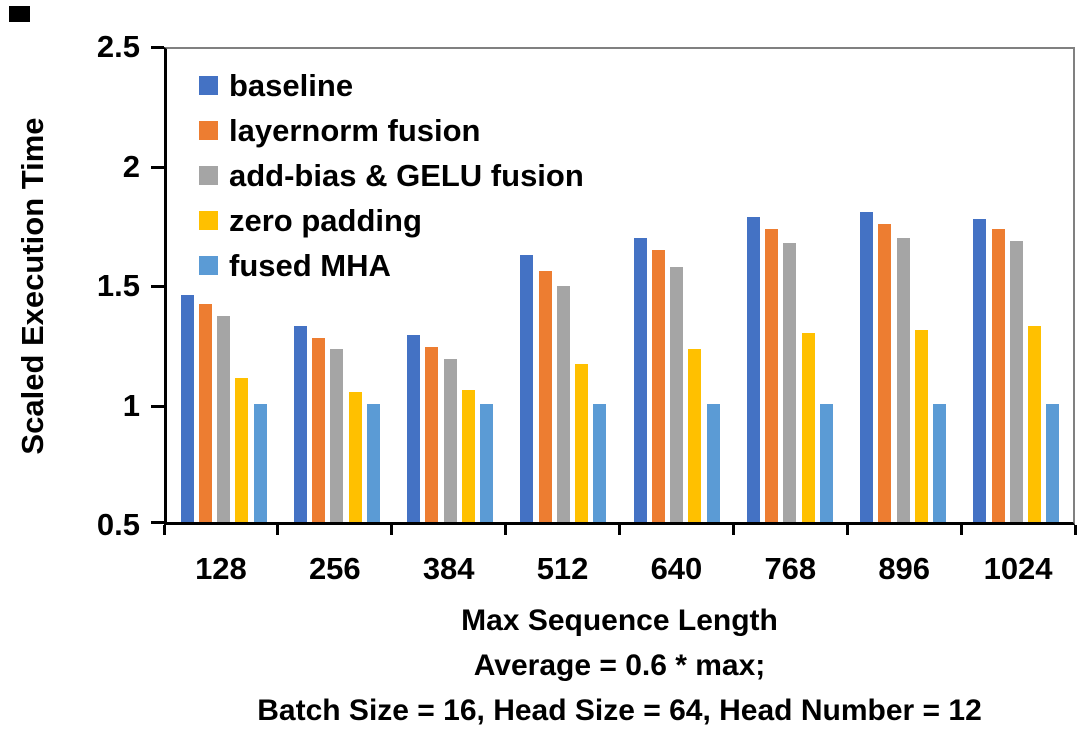 This screenshot has width=1080, height=739. What do you see at coordinates (291, 85) in the screenshot?
I see `legend-label: baseline` at bounding box center [291, 85].